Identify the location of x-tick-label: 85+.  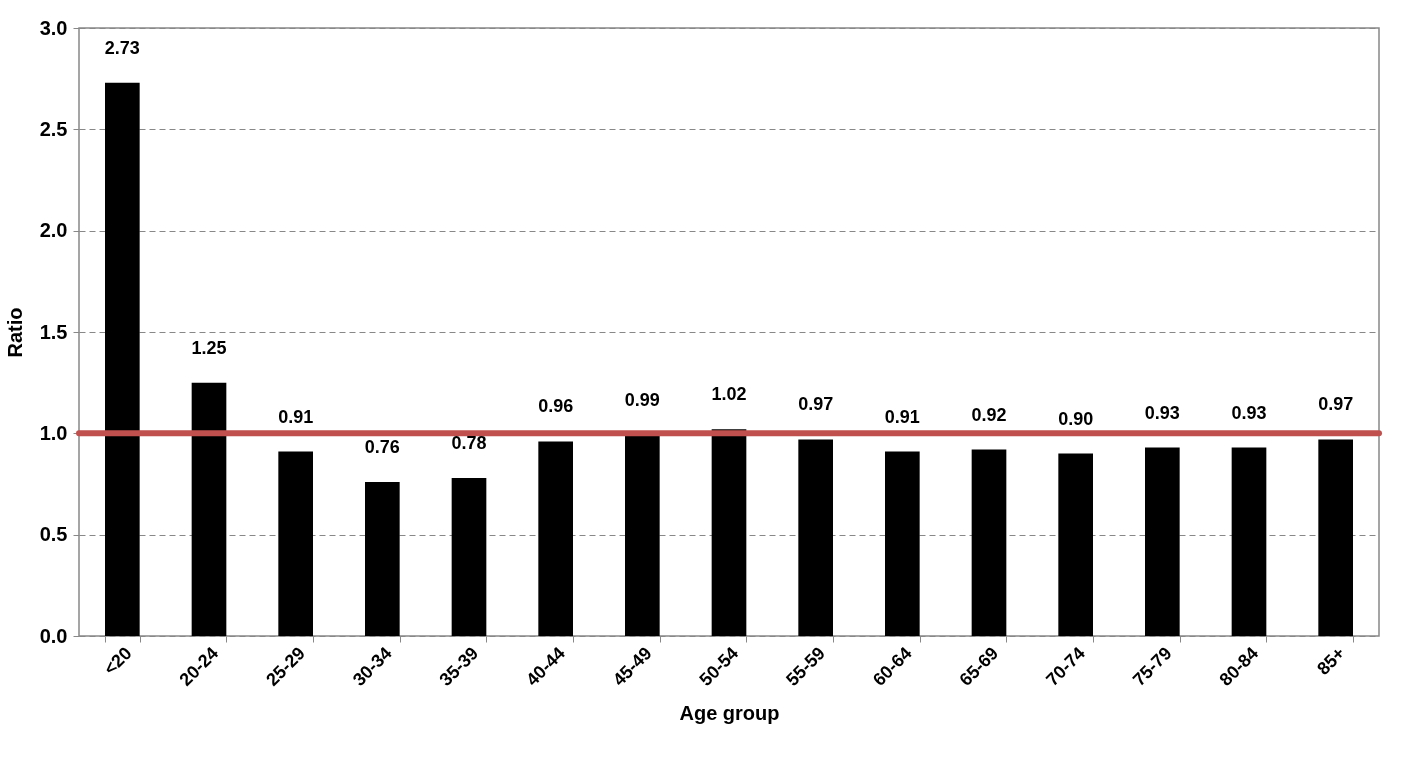
(1331, 661).